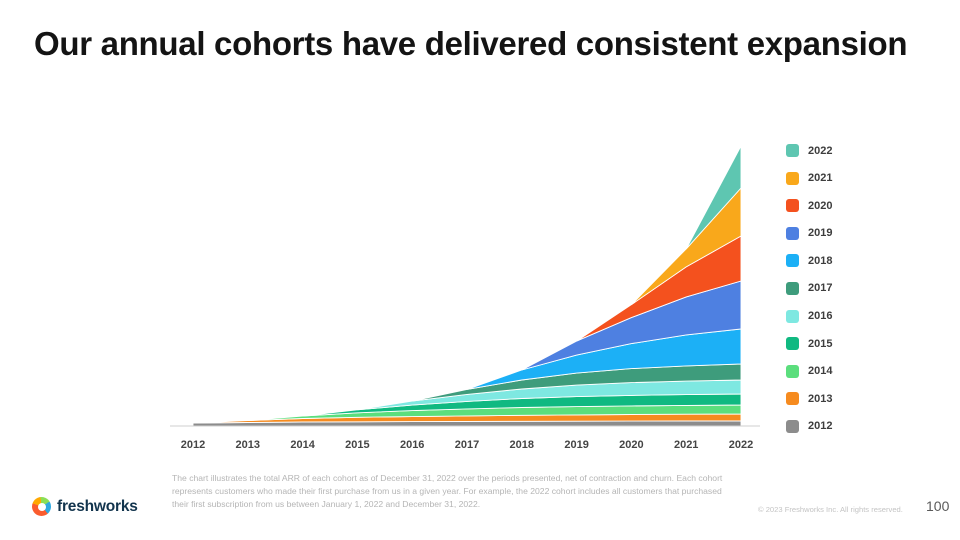  Describe the element at coordinates (792, 316) in the screenshot. I see `legend-swatch-2016` at that location.